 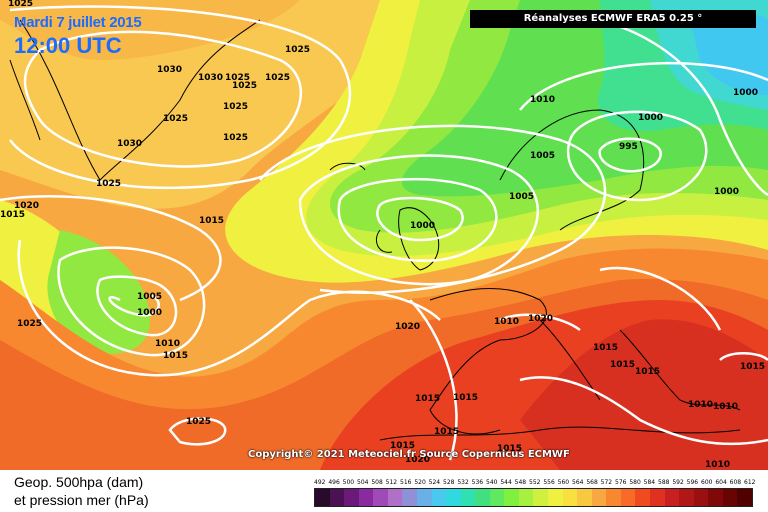 What do you see at coordinates (433, 380) in the screenshot?
I see `isobar-1020-iberia` at bounding box center [433, 380].